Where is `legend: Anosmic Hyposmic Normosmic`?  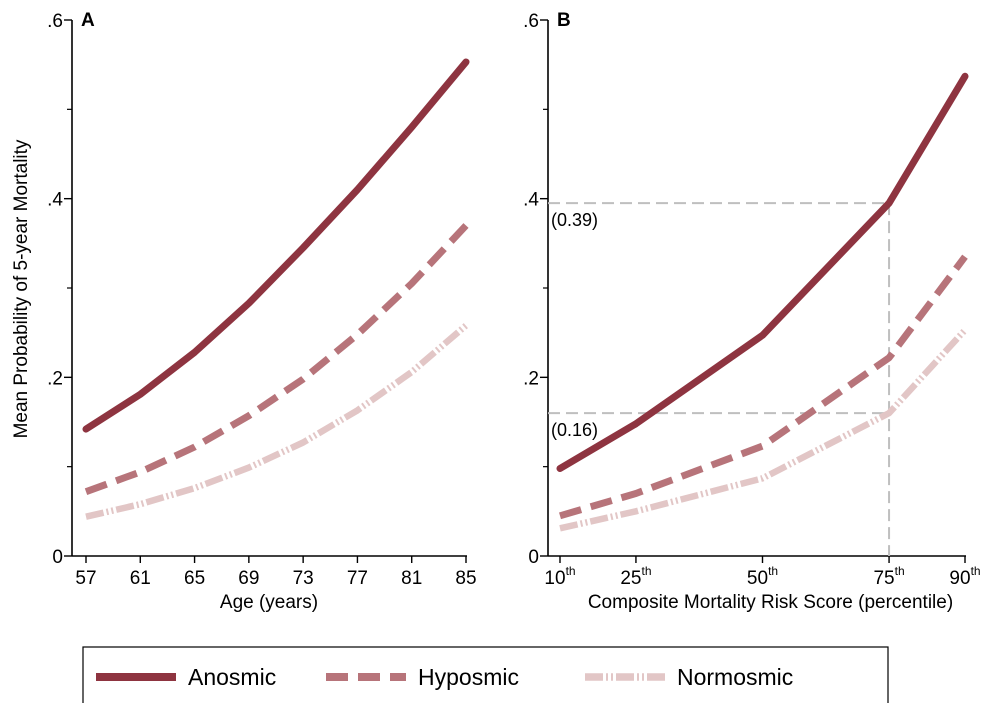
legend: Anosmic Hyposmic Normosmic is located at coordinates (485, 674).